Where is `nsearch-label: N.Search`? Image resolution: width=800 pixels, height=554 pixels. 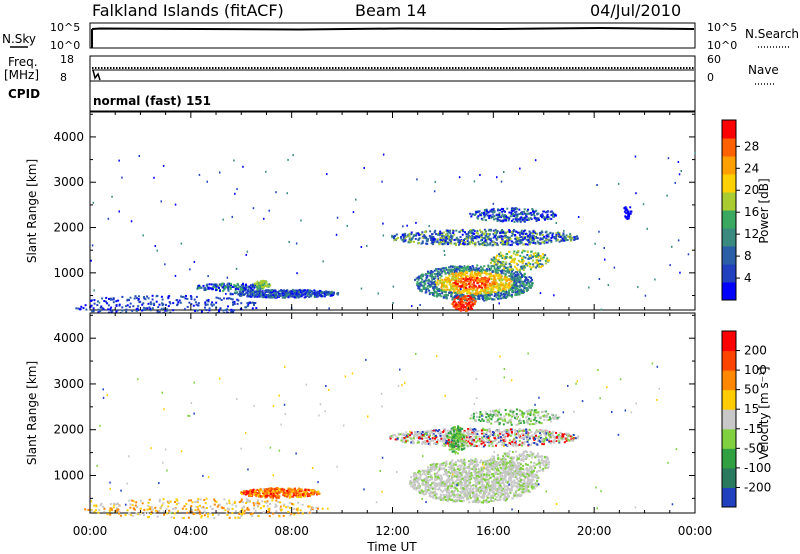 nsearch-label: N.Search is located at coordinates (772, 34).